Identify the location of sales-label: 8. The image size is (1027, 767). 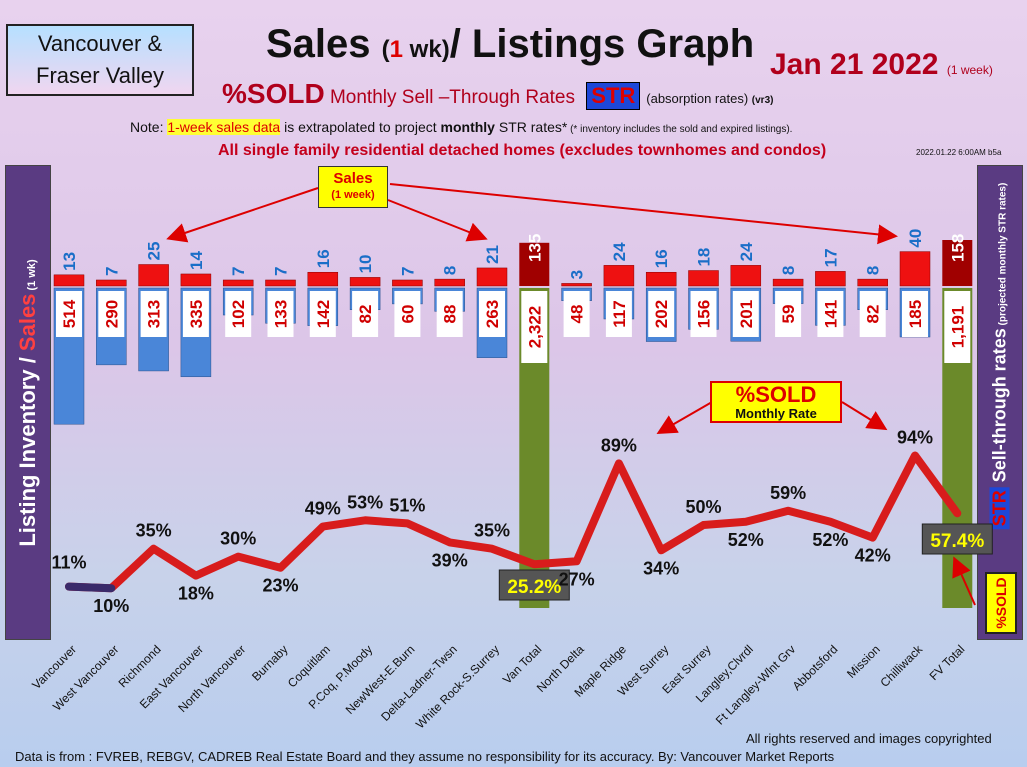
(450, 270).